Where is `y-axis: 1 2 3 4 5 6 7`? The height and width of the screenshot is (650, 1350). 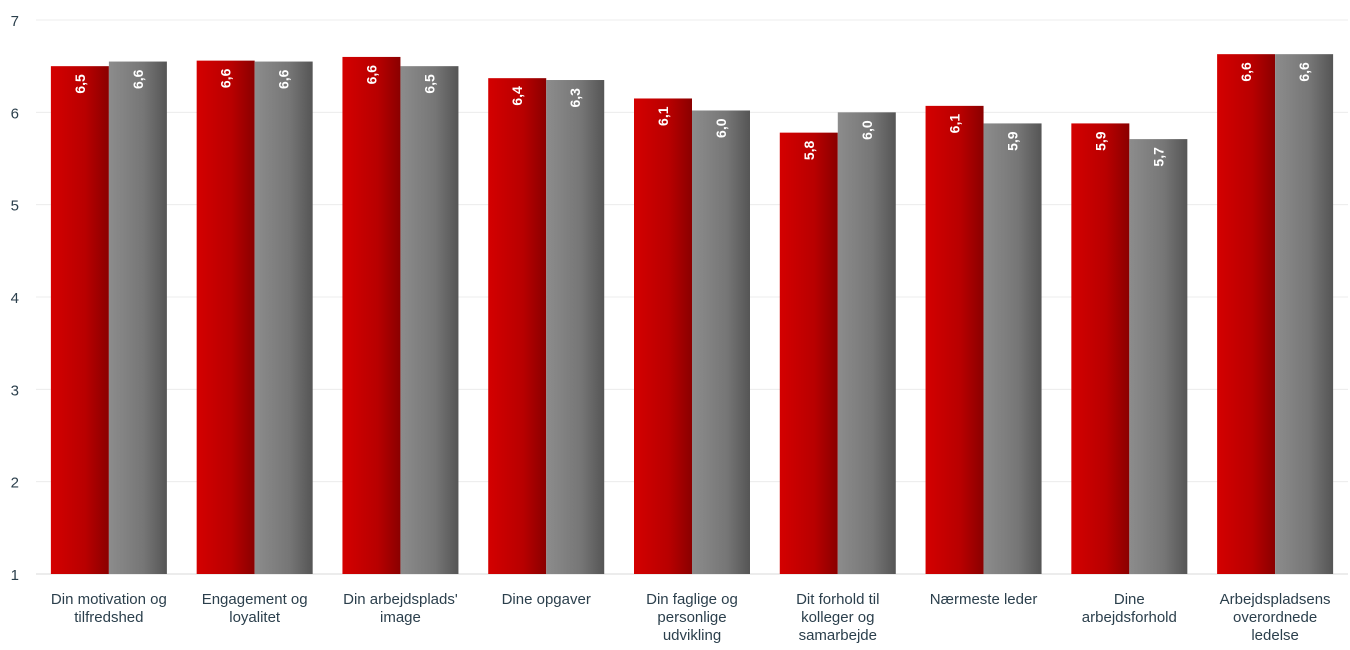
y-axis: 1 2 3 4 5 6 7 is located at coordinates (15, 298).